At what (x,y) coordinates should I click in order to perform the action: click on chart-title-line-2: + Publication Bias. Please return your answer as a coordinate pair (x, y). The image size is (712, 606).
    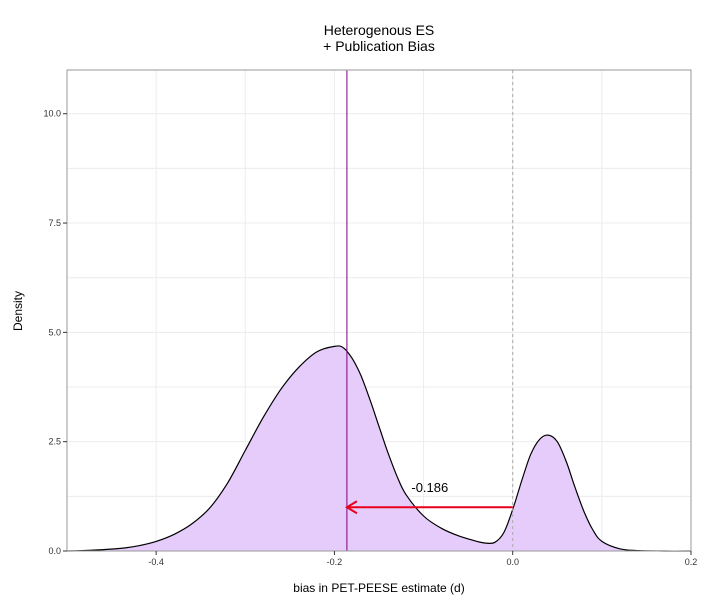
    Looking at the image, I should click on (379, 46).